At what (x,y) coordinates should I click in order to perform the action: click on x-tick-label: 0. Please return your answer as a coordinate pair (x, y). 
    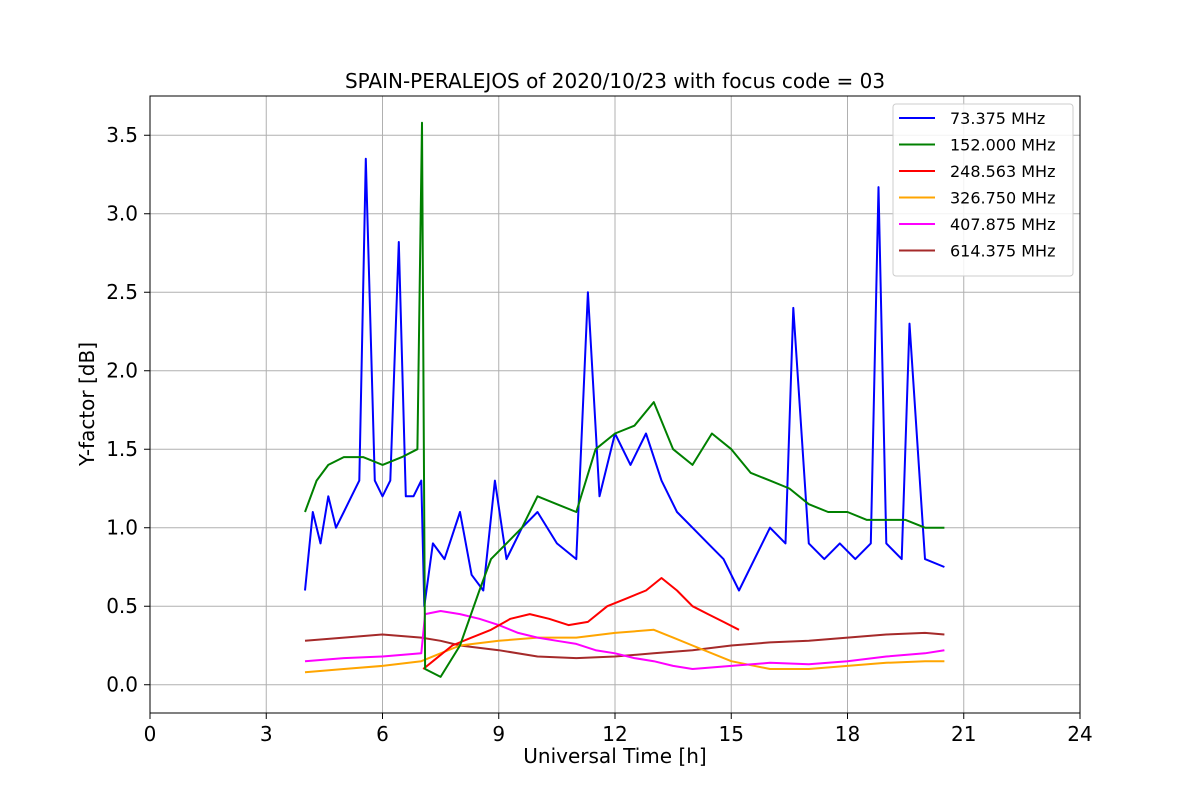
    Looking at the image, I should click on (150, 734).